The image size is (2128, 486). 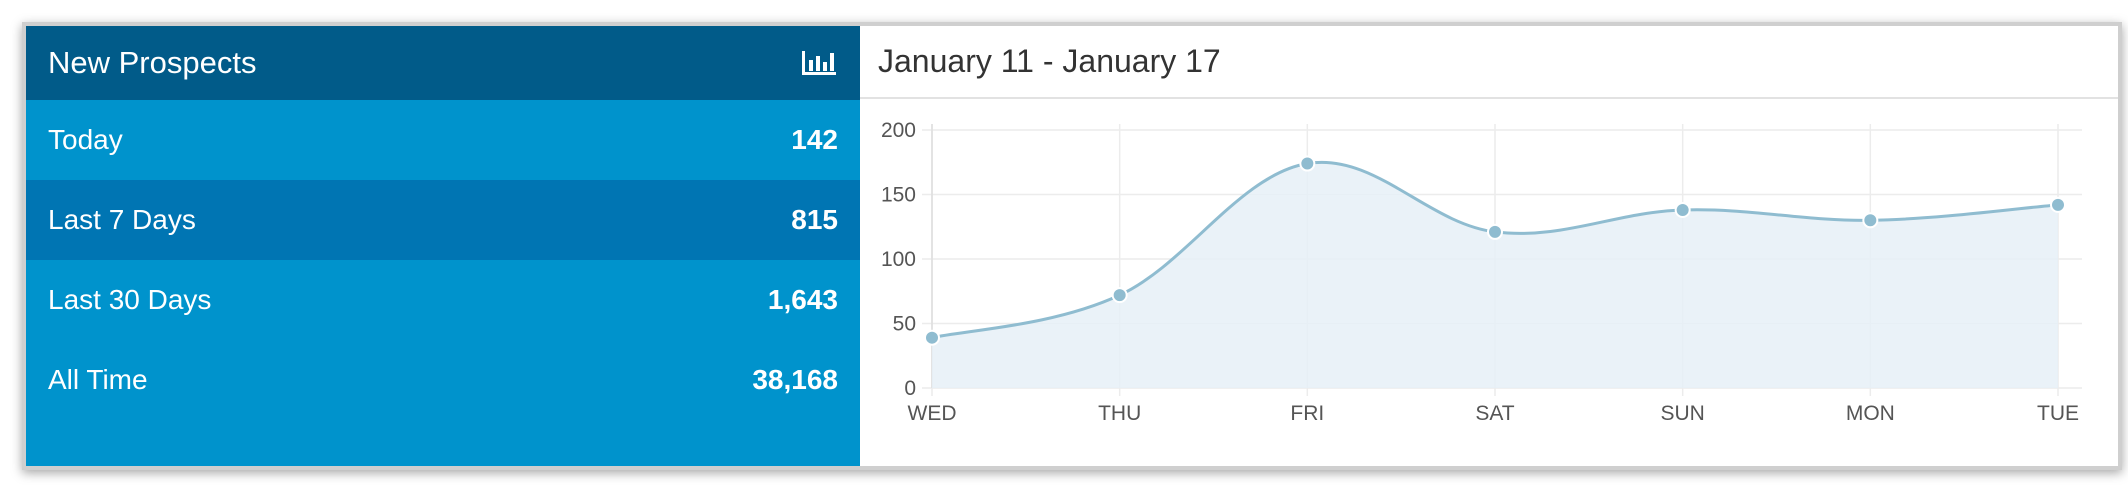 I want to click on panel-title: New Prospects, so click(x=152, y=62).